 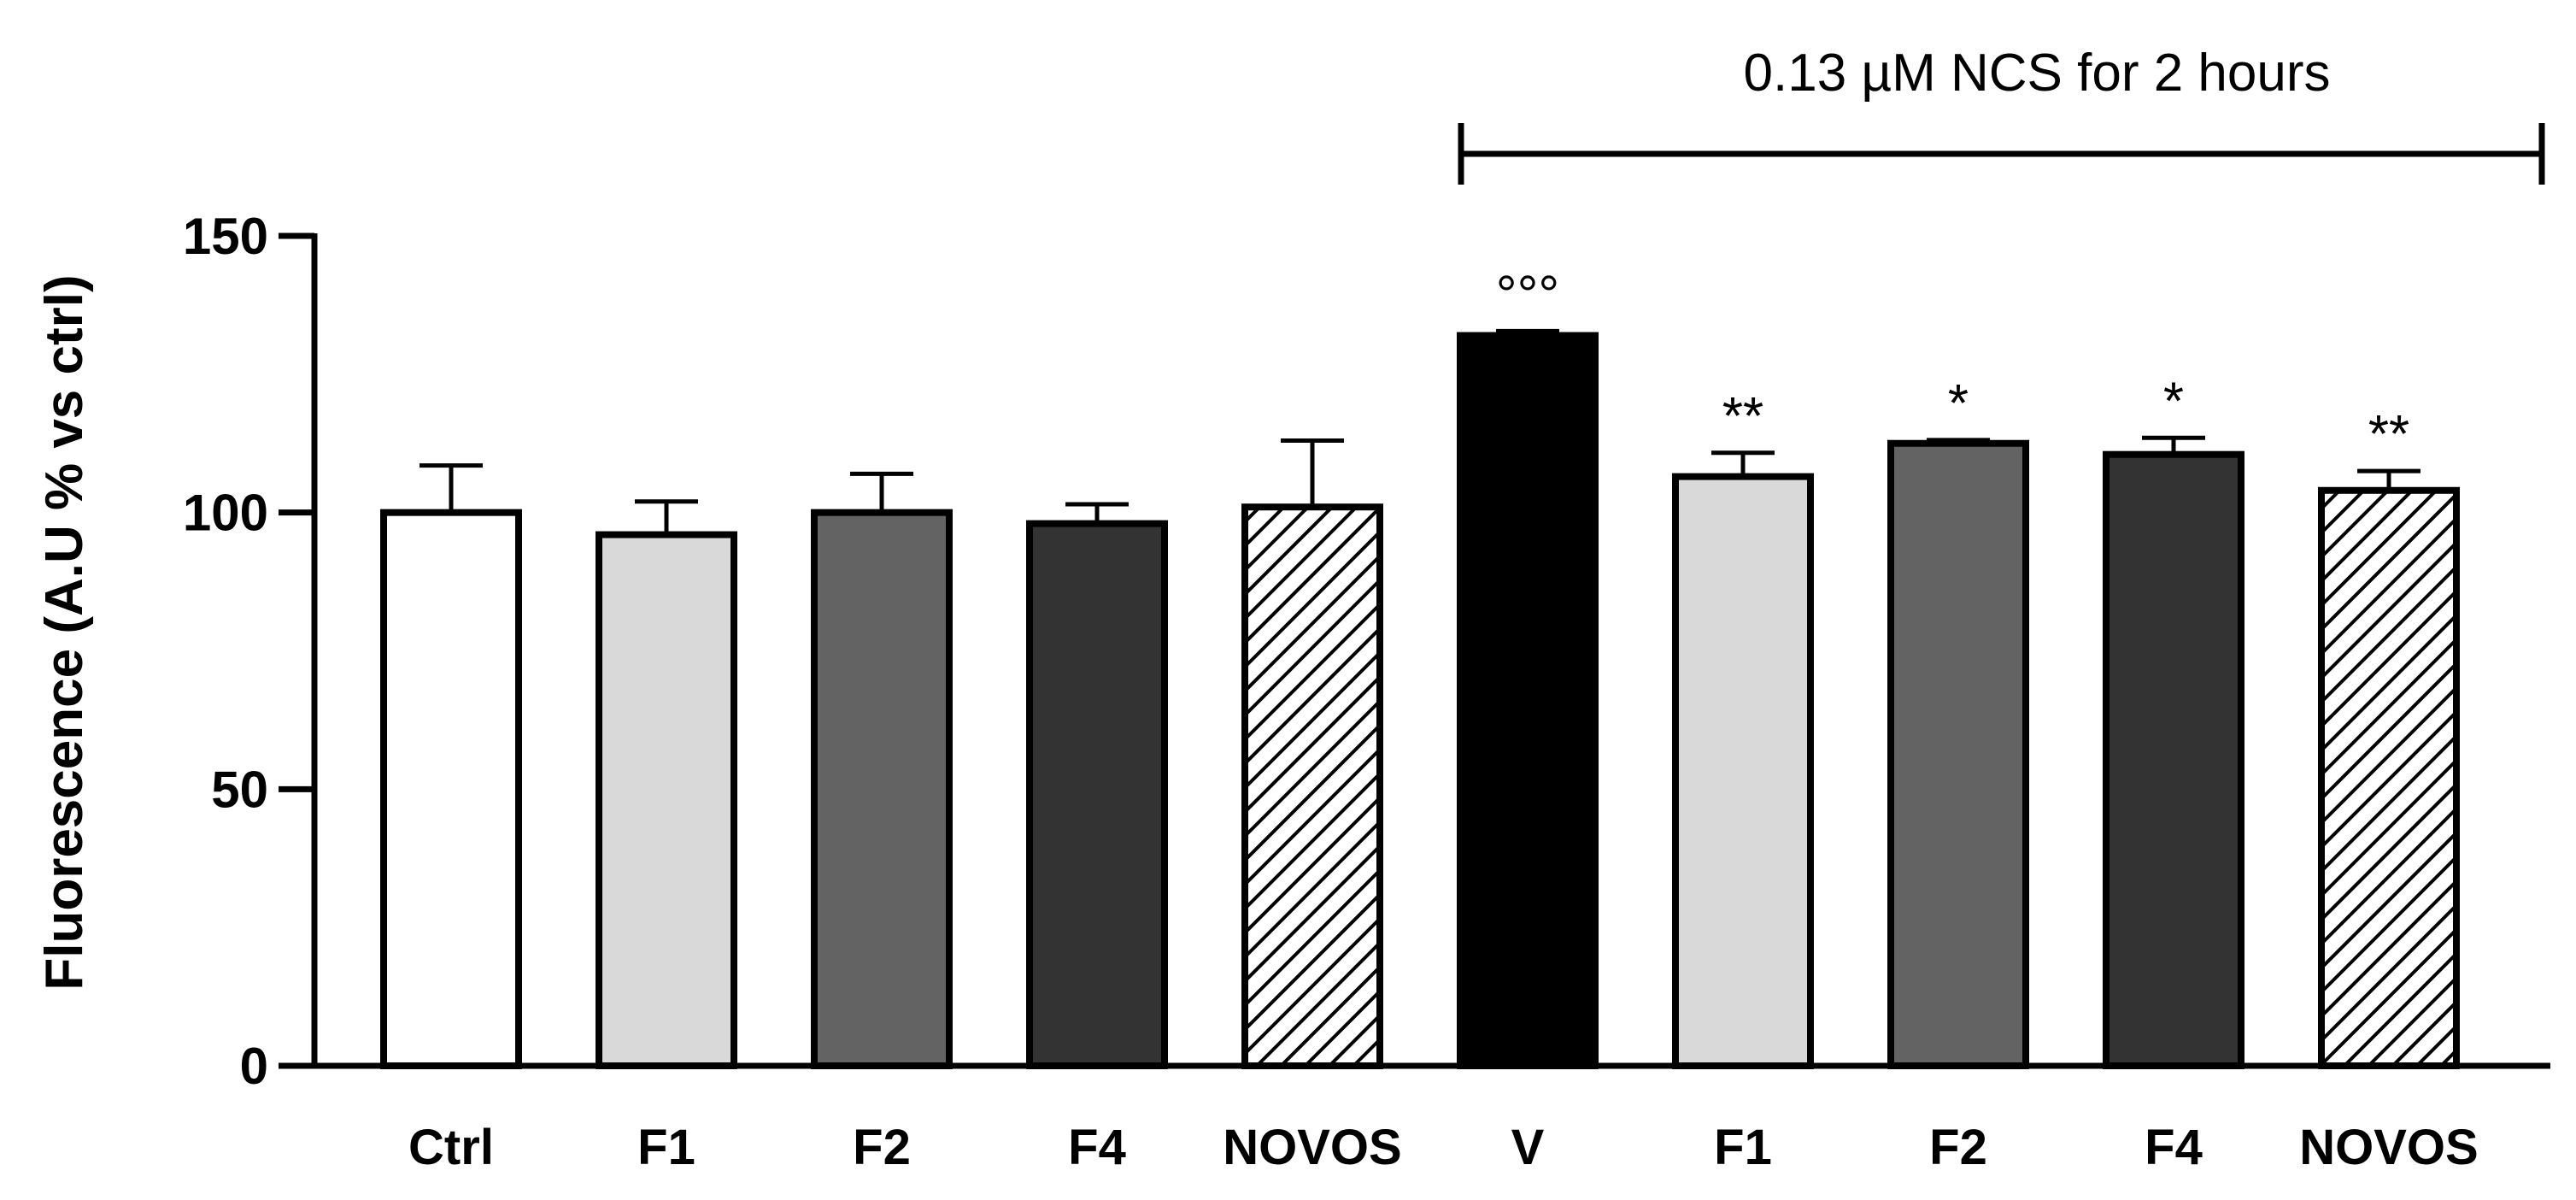 I want to click on y-tick-label: 100, so click(x=225, y=513).